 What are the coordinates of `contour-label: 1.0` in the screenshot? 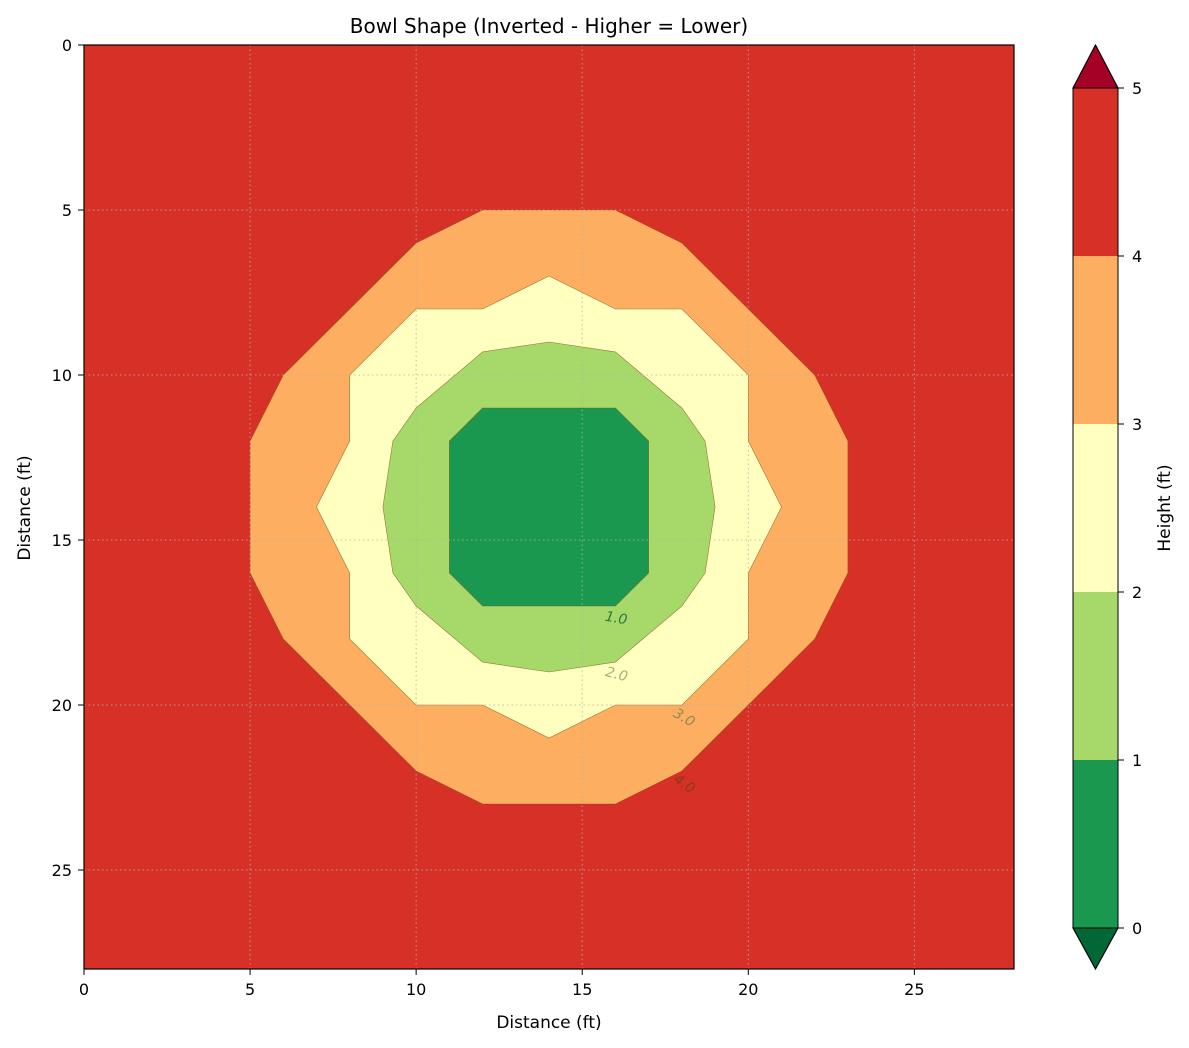 It's located at (616, 619).